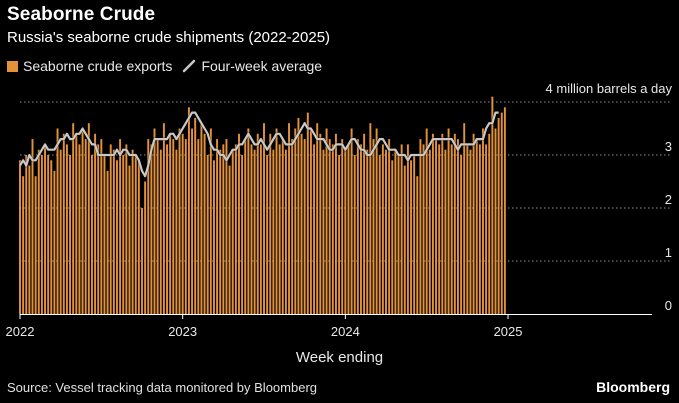  I want to click on line-layer, so click(258, 144).